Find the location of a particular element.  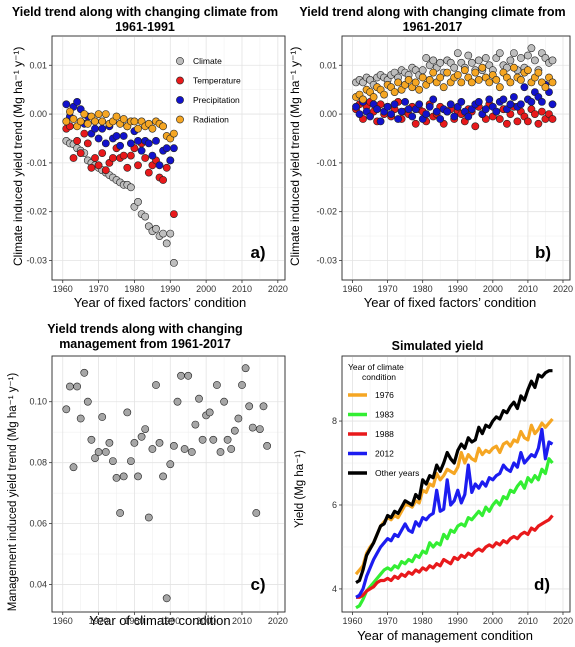

panel-a-xlabel: Year of fixed factors’ condition is located at coordinates (160, 302).